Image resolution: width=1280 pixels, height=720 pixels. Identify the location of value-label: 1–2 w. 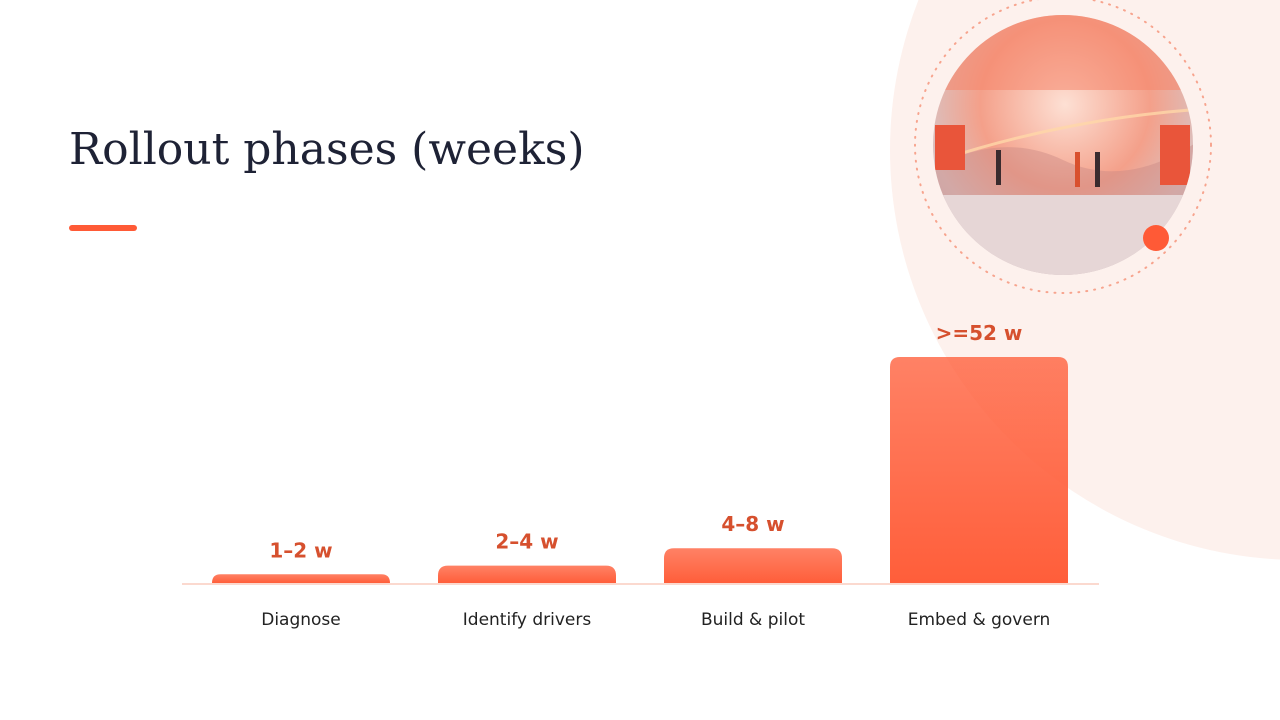
(300, 550).